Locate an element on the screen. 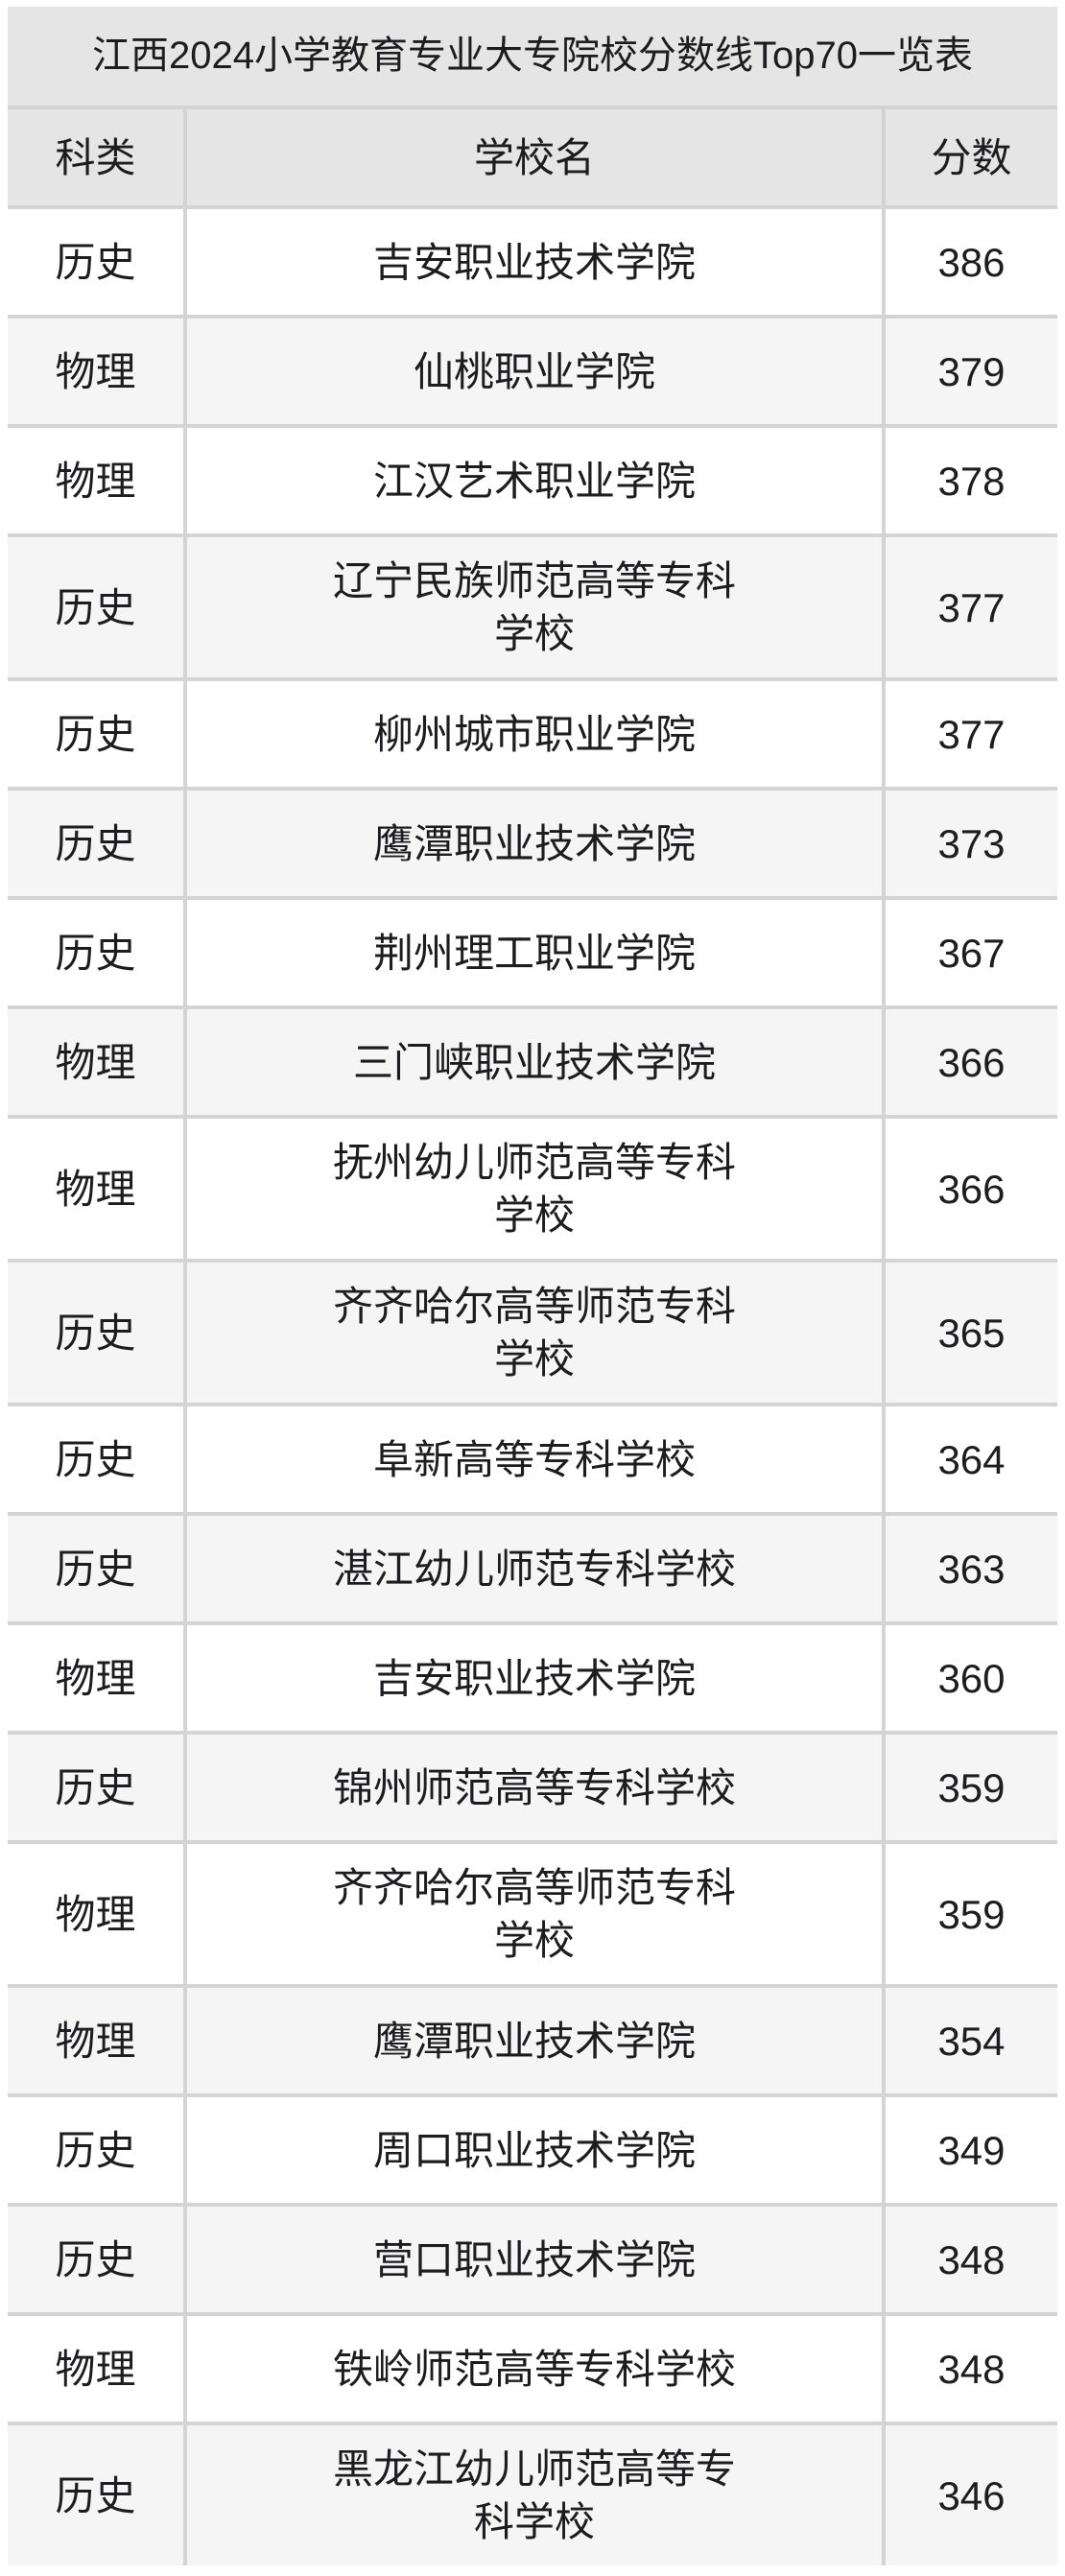  score-cell: 360 is located at coordinates (971, 1678).